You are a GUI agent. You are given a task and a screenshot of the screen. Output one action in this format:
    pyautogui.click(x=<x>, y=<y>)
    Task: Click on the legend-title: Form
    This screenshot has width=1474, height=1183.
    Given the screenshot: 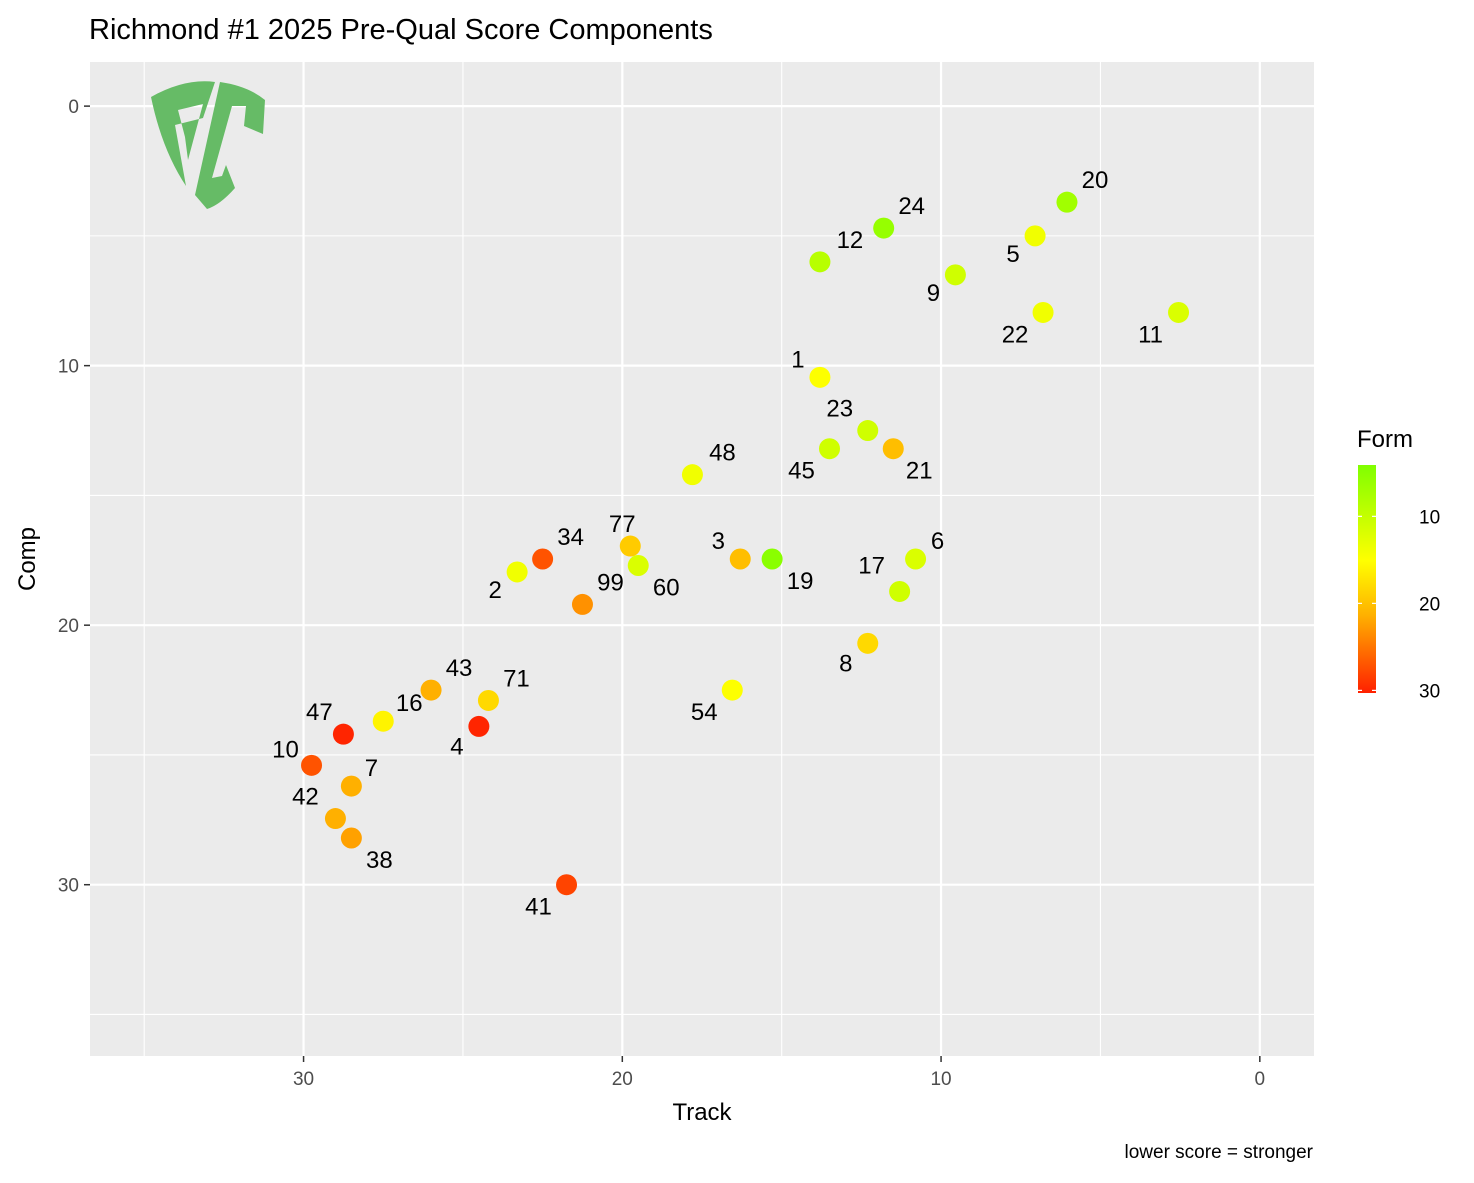 What is the action you would take?
    pyautogui.click(x=1385, y=439)
    